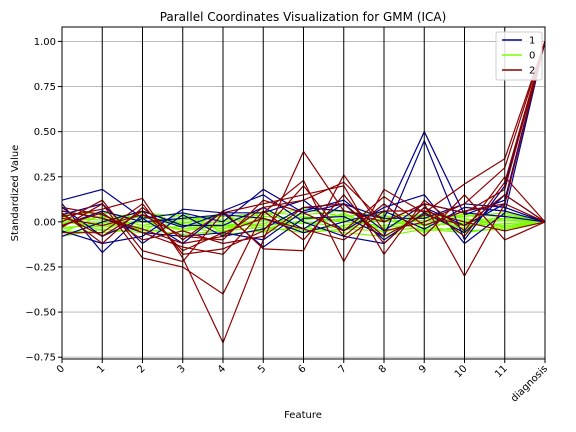 Image resolution: width=576 pixels, height=432 pixels. I want to click on x-tick-label: diagnosis, so click(529, 383).